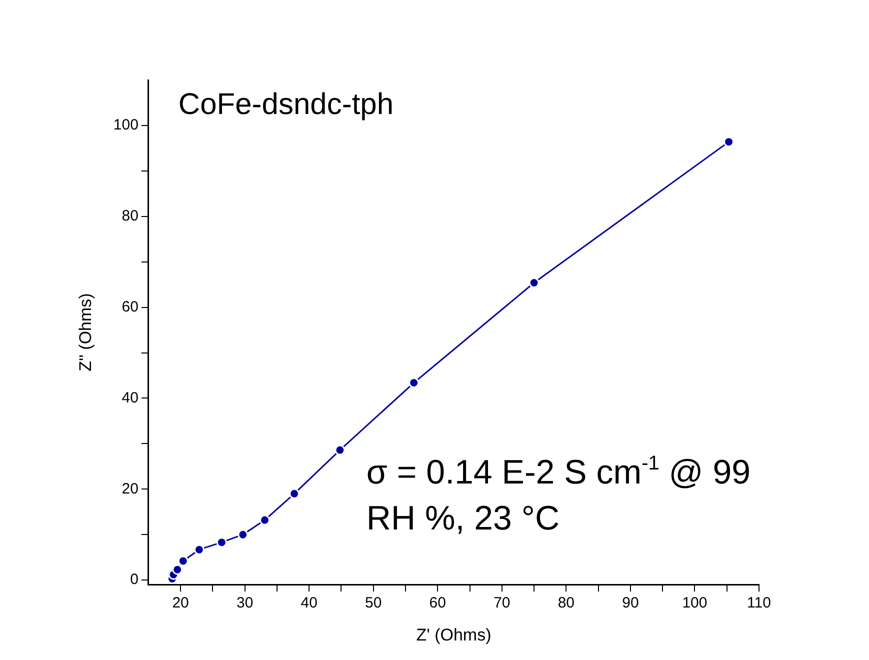  I want to click on y-tick-label: 40, so click(130, 397).